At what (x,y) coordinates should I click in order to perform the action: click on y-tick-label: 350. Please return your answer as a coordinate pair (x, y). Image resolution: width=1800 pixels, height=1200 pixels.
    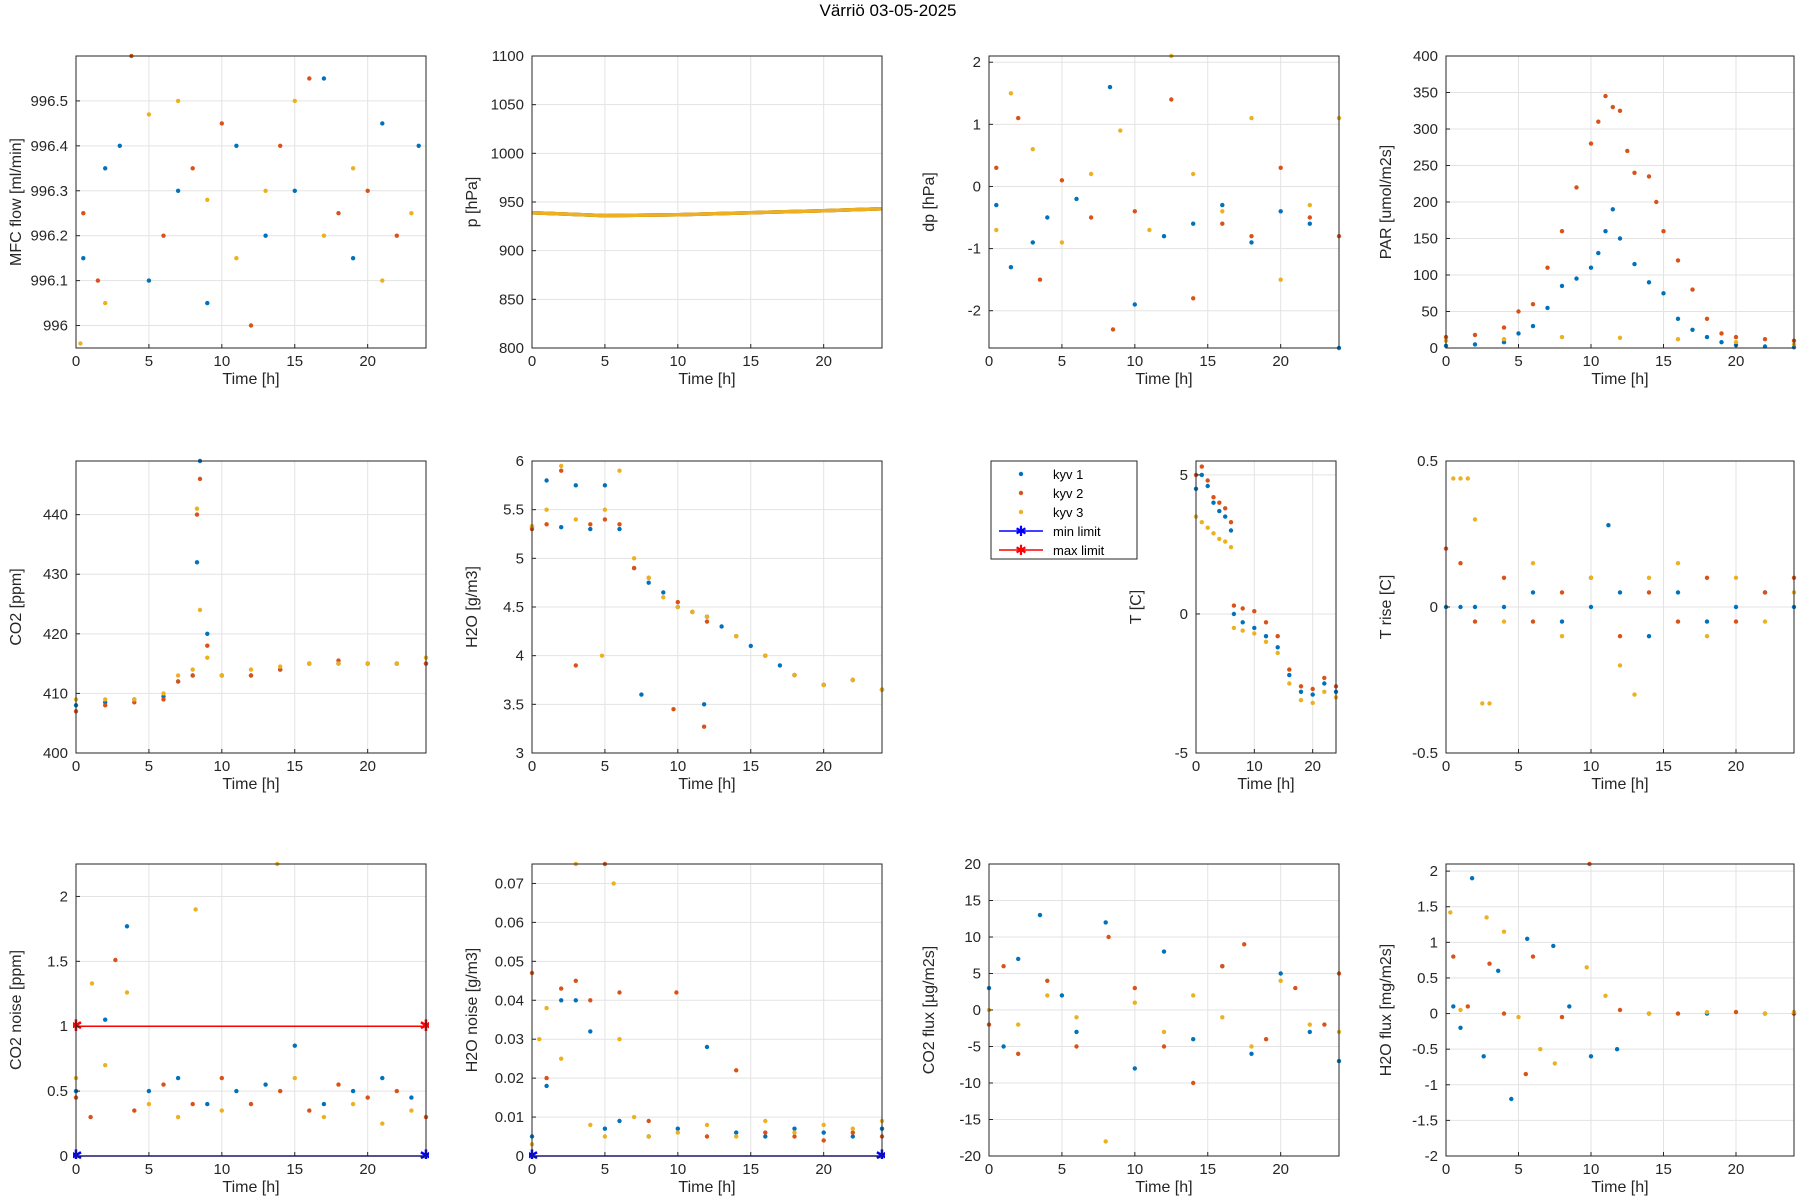
    Looking at the image, I should click on (1425, 93).